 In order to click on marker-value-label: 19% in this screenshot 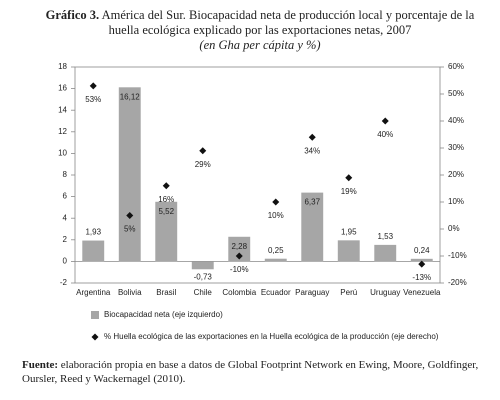, I will do `click(349, 191)`.